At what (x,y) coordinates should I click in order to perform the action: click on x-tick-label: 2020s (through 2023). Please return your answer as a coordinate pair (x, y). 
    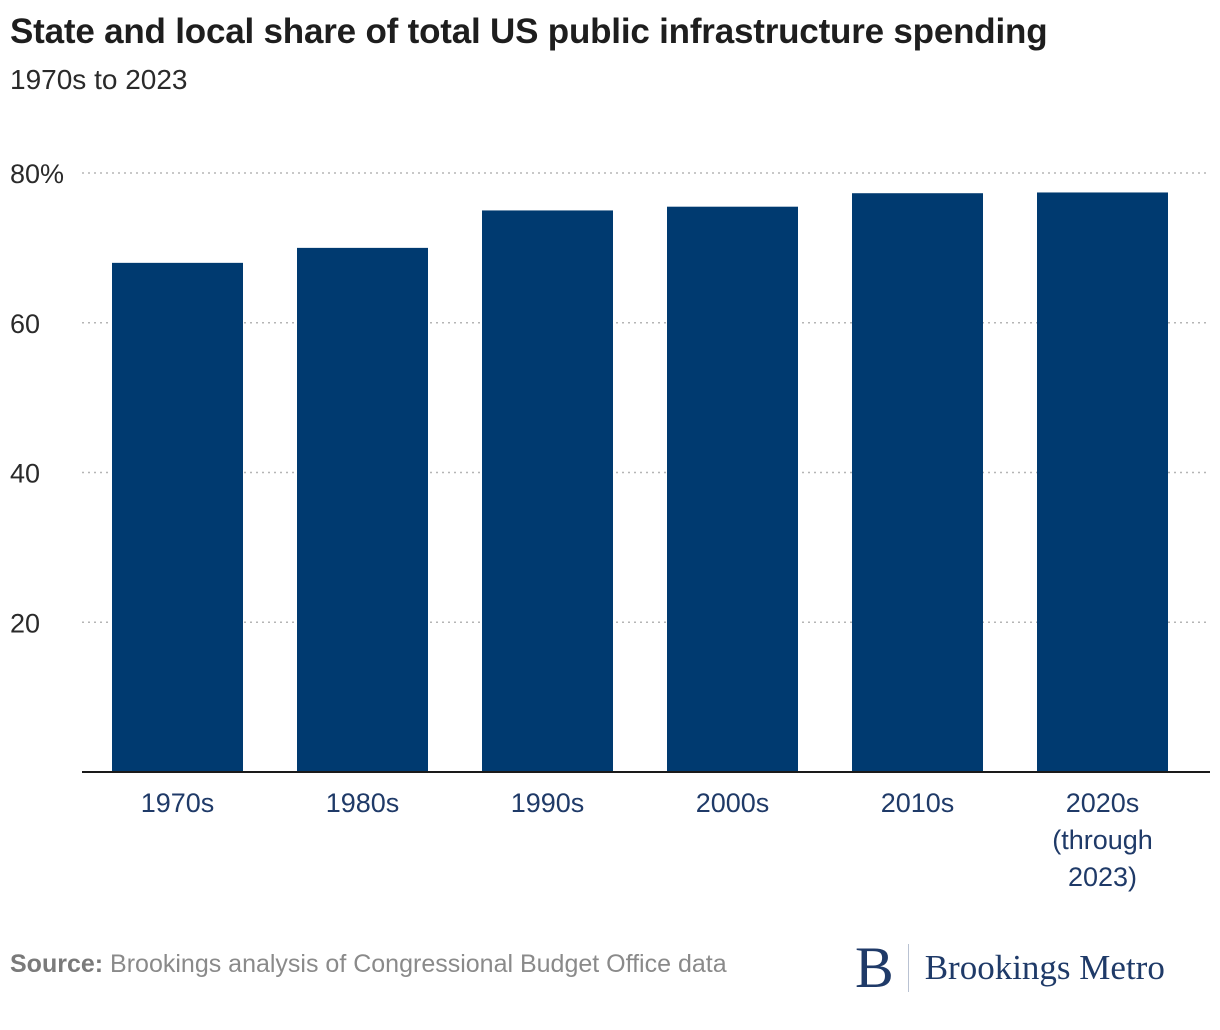
    Looking at the image, I should click on (1102, 840).